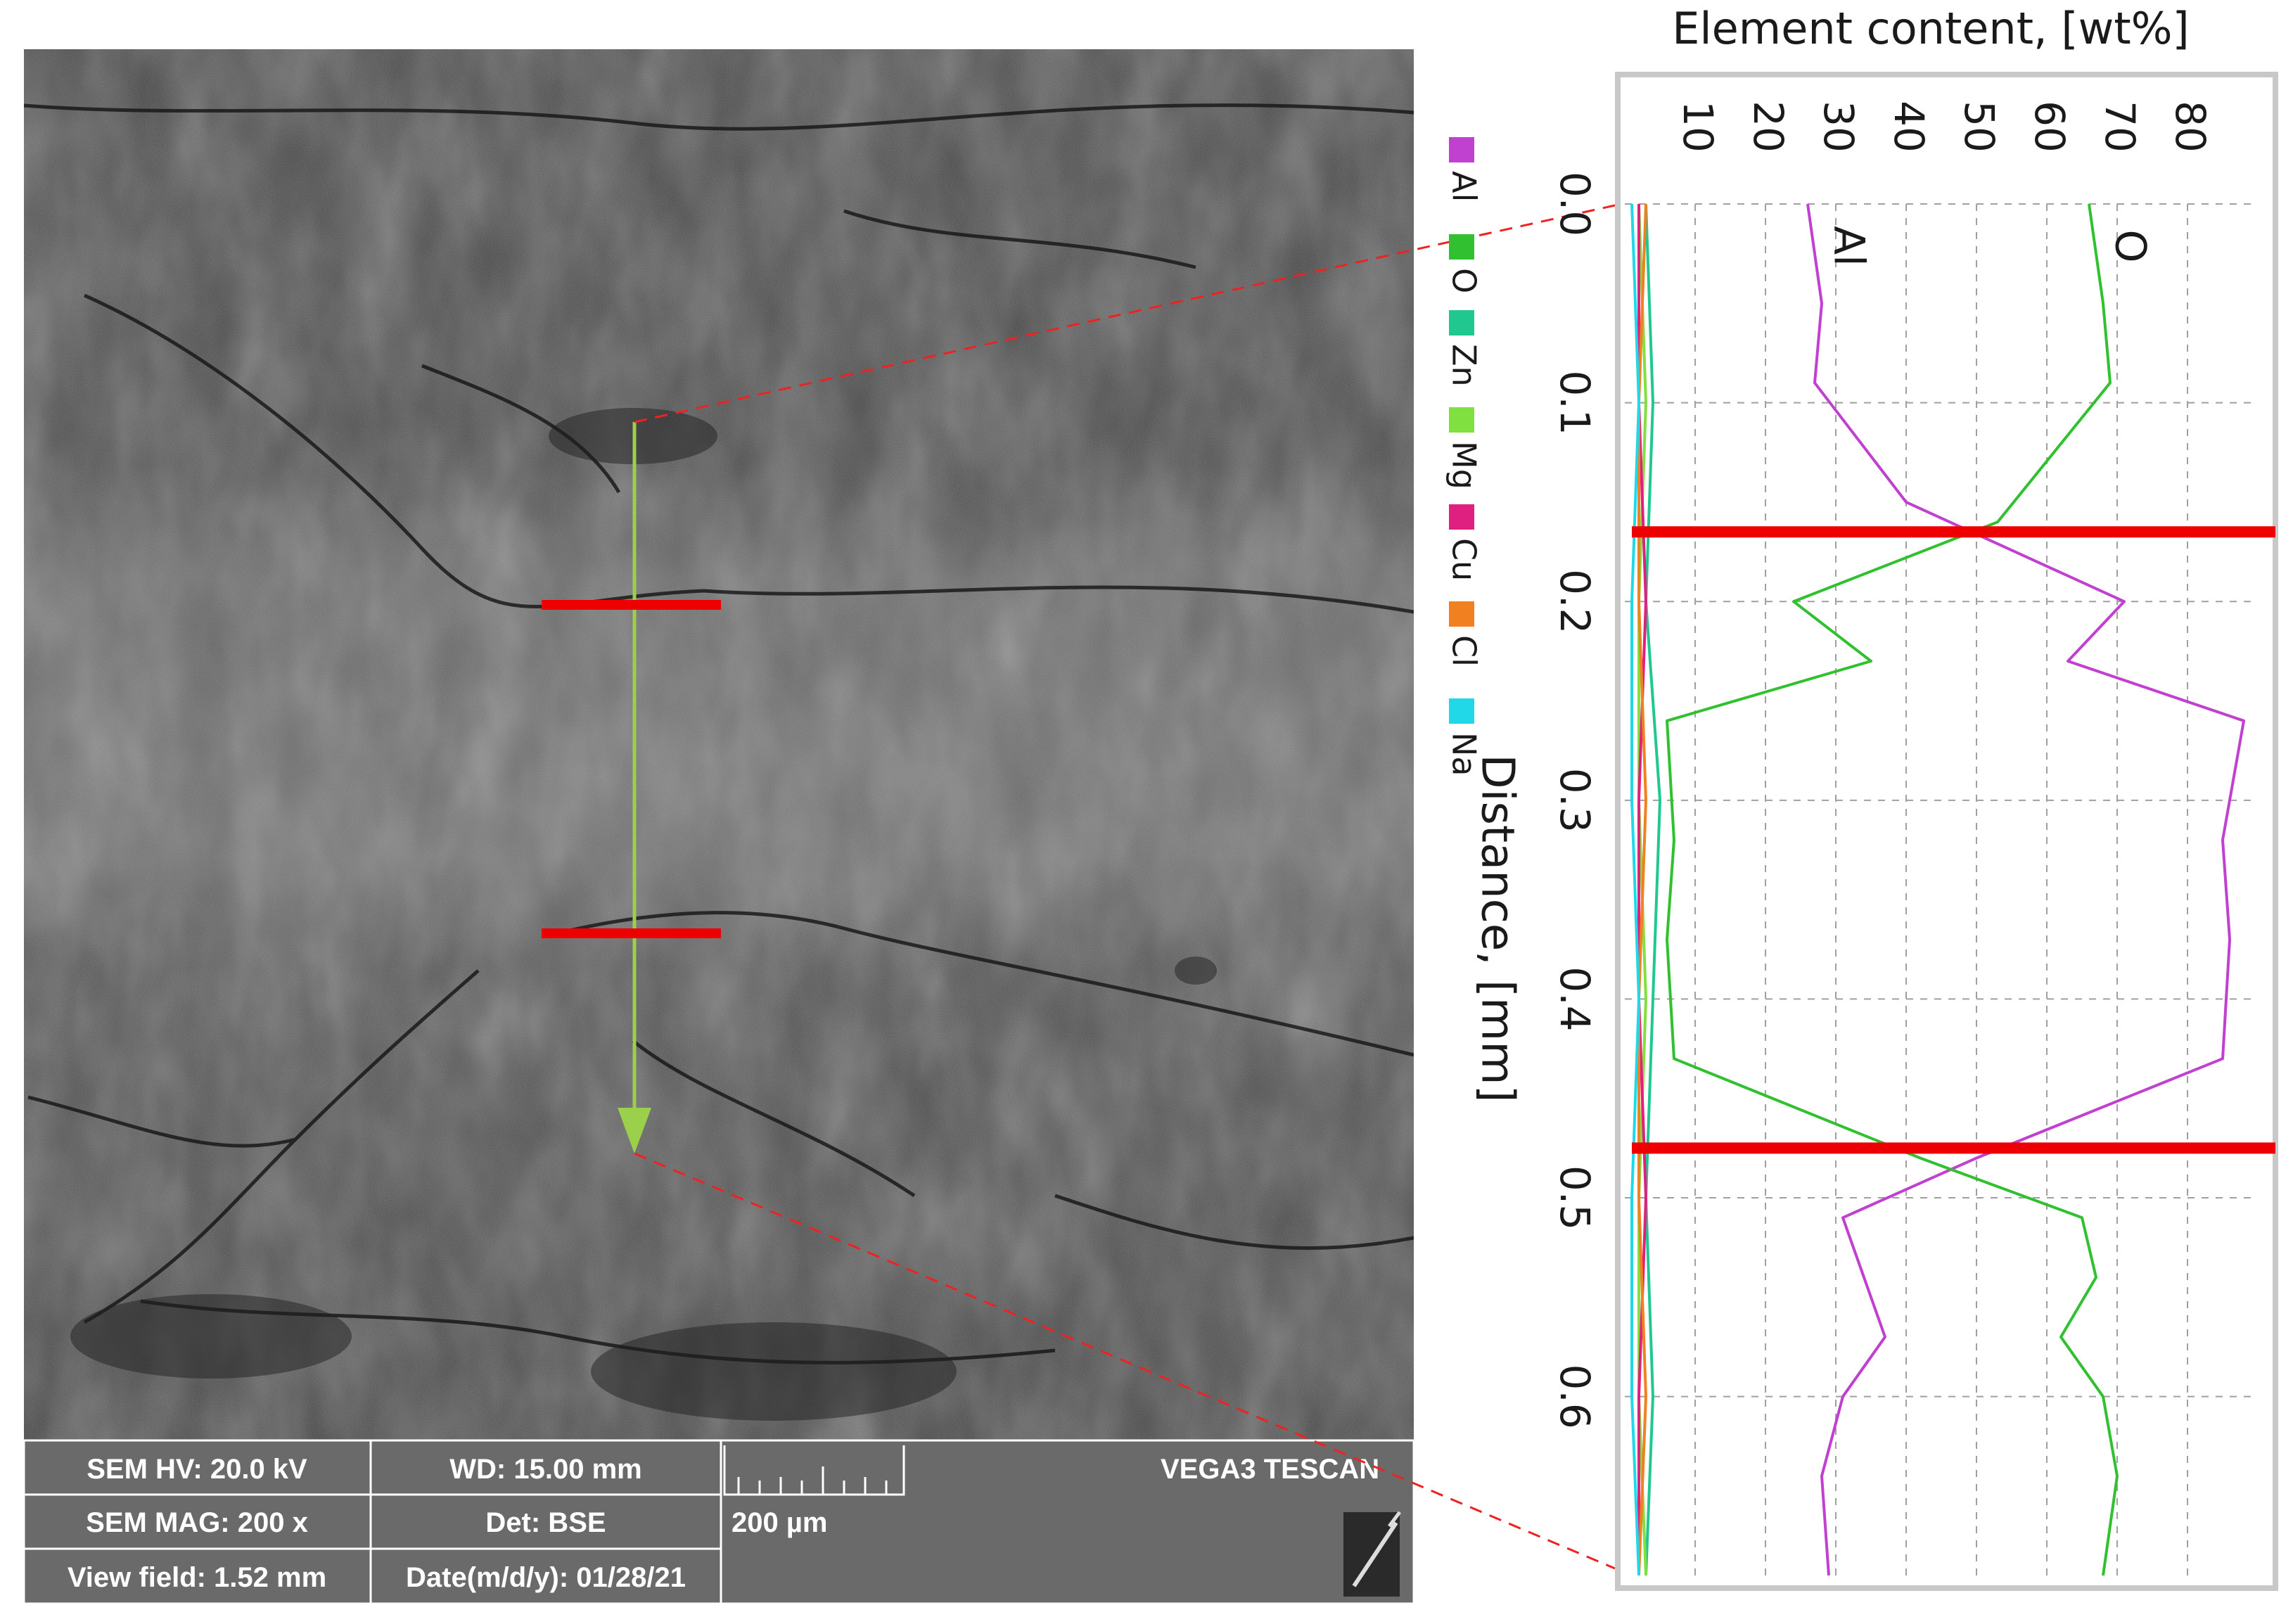 Image resolution: width=2293 pixels, height=1624 pixels. Describe the element at coordinates (779, 1522) in the screenshot. I see `scale-bar-label: 200 µm` at that location.